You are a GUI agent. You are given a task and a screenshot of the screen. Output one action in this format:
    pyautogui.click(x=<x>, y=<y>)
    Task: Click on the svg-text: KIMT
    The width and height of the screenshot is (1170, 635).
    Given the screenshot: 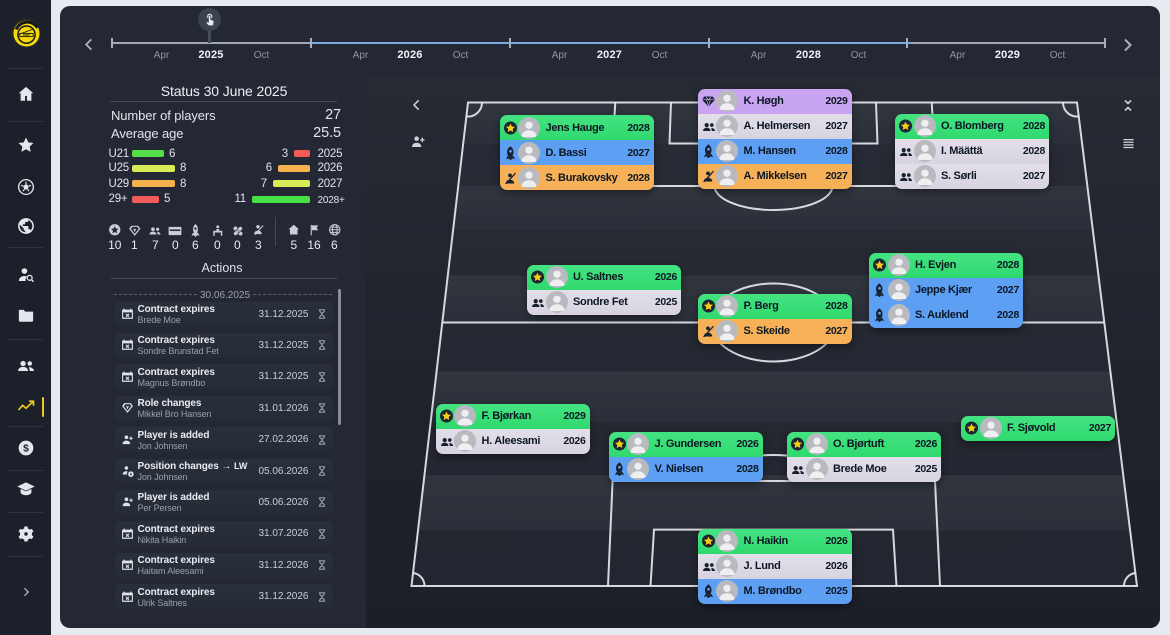 What is the action you would take?
    pyautogui.click(x=26, y=35)
    